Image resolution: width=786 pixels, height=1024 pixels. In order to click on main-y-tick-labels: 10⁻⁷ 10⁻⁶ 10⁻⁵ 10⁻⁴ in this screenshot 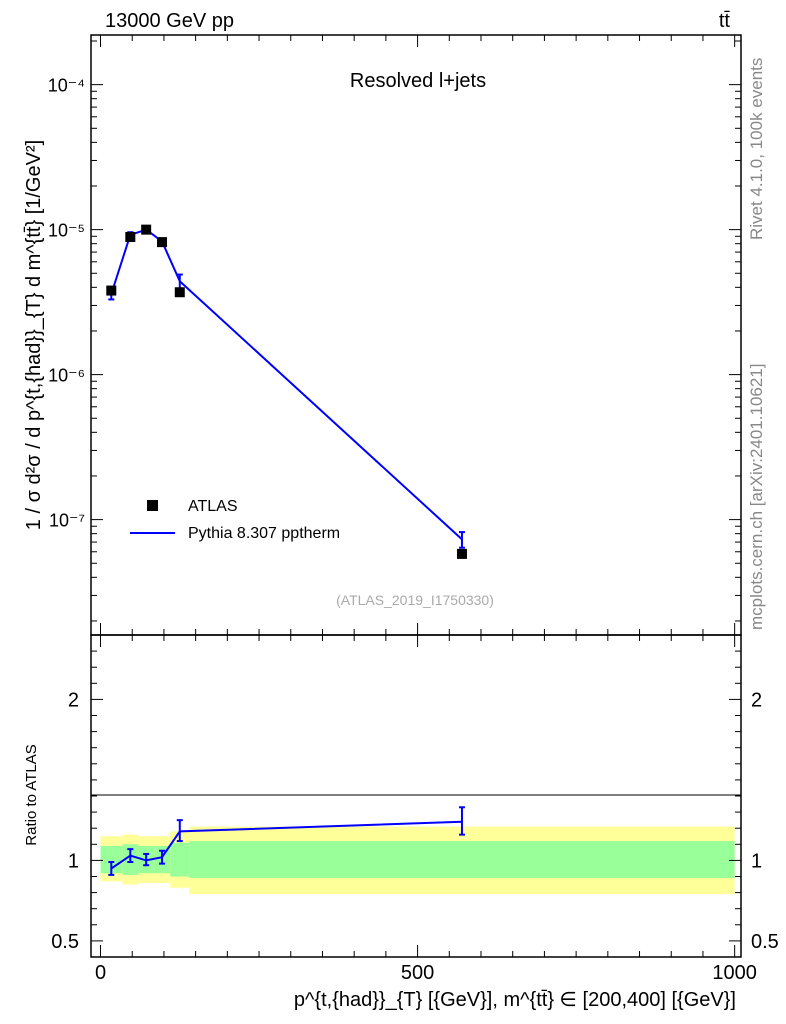, I will do `click(66, 303)`.